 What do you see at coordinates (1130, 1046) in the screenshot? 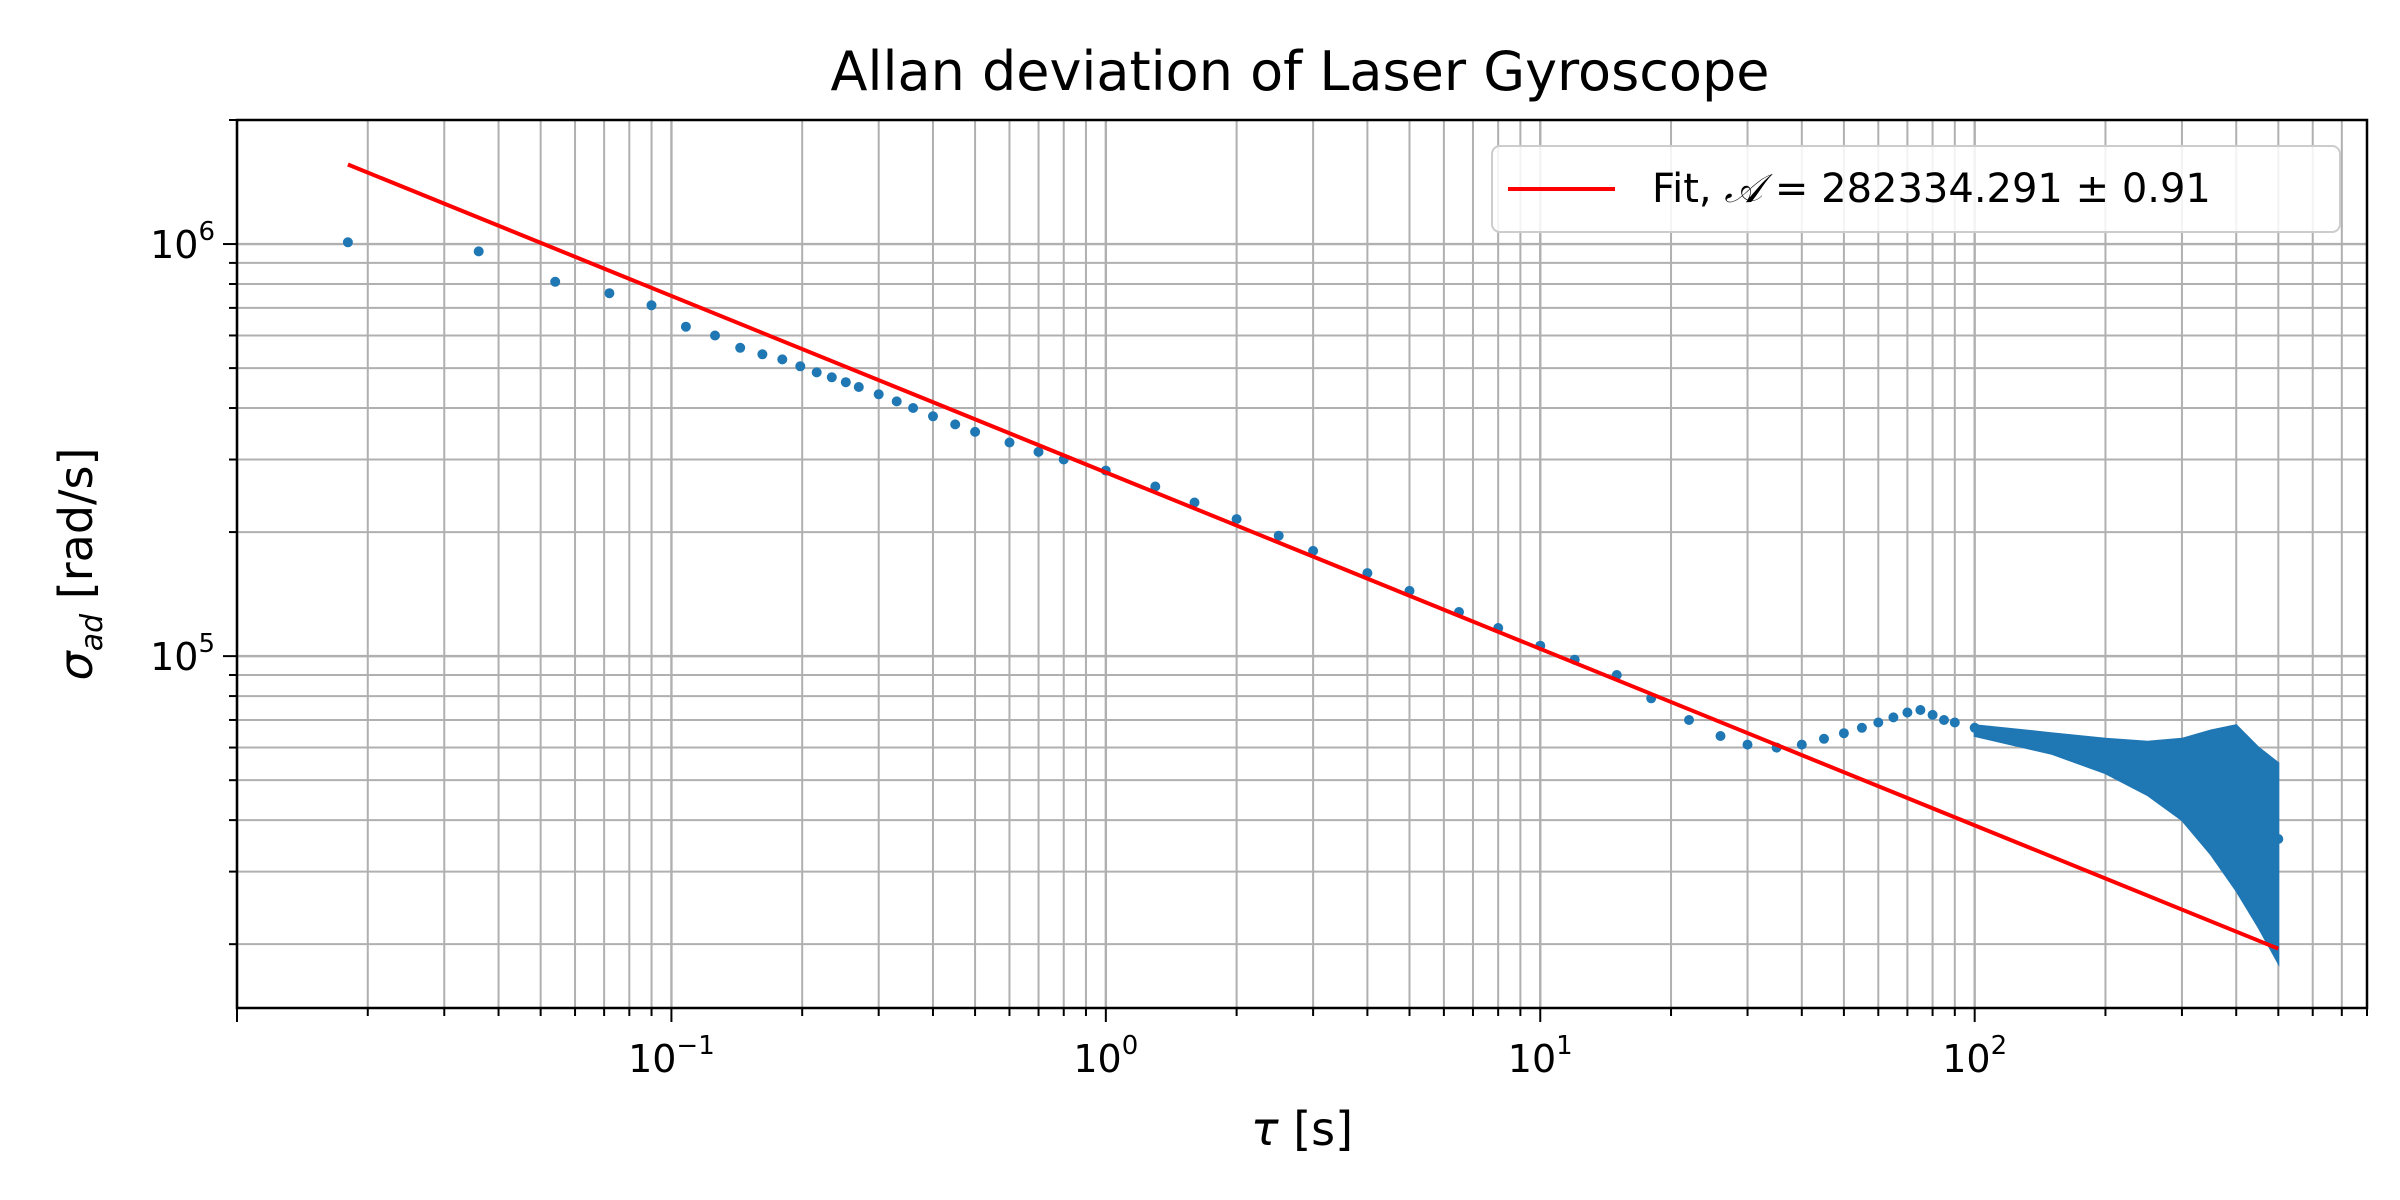
I see `x-tick-exponent: 0` at bounding box center [1130, 1046].